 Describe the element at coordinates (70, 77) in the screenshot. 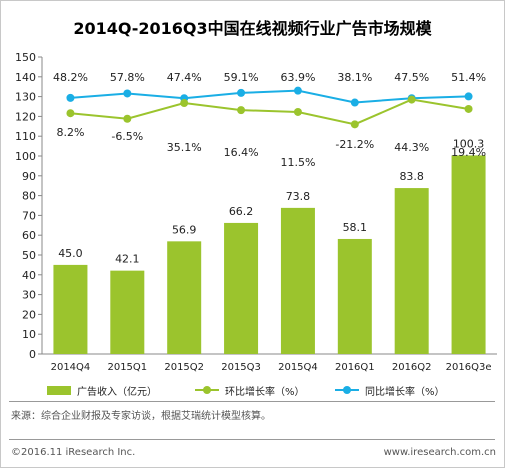

I see `yoy-label: 48.2%` at that location.